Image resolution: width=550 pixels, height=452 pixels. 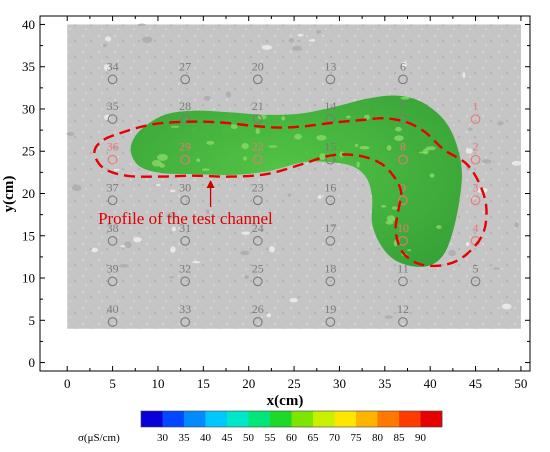 What do you see at coordinates (32, 362) in the screenshot?
I see `y-tick-label: 0` at bounding box center [32, 362].